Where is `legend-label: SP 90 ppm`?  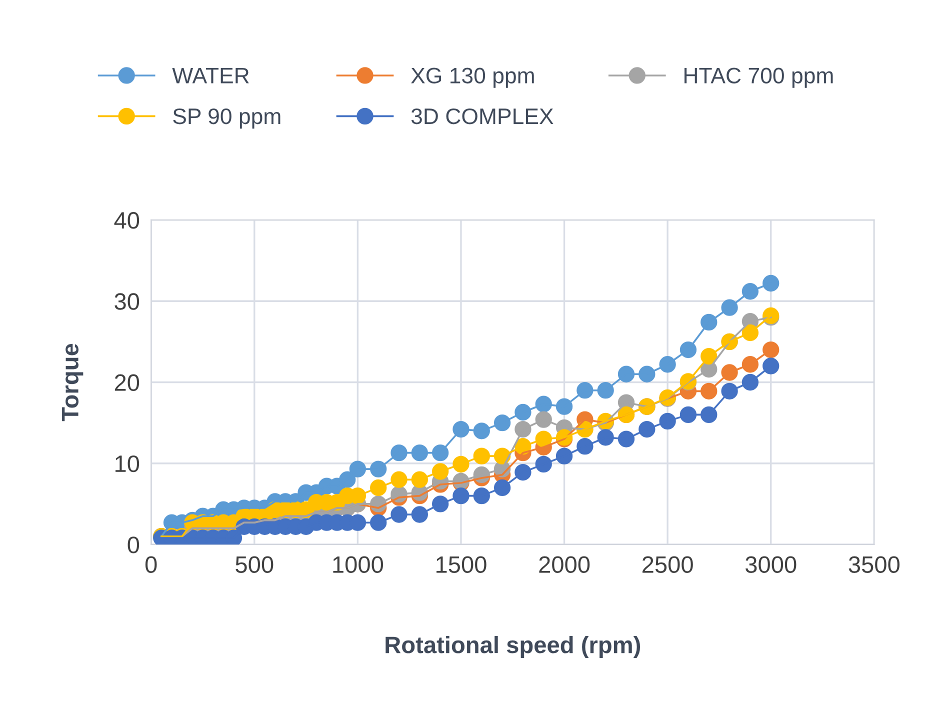 legend-label: SP 90 ppm is located at coordinates (226, 118).